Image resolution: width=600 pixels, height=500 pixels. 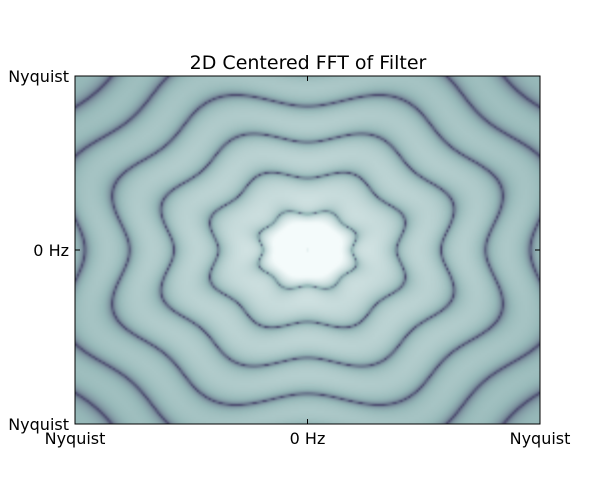 I want to click on x-tick-label-2: Nyquist, so click(x=540, y=438).